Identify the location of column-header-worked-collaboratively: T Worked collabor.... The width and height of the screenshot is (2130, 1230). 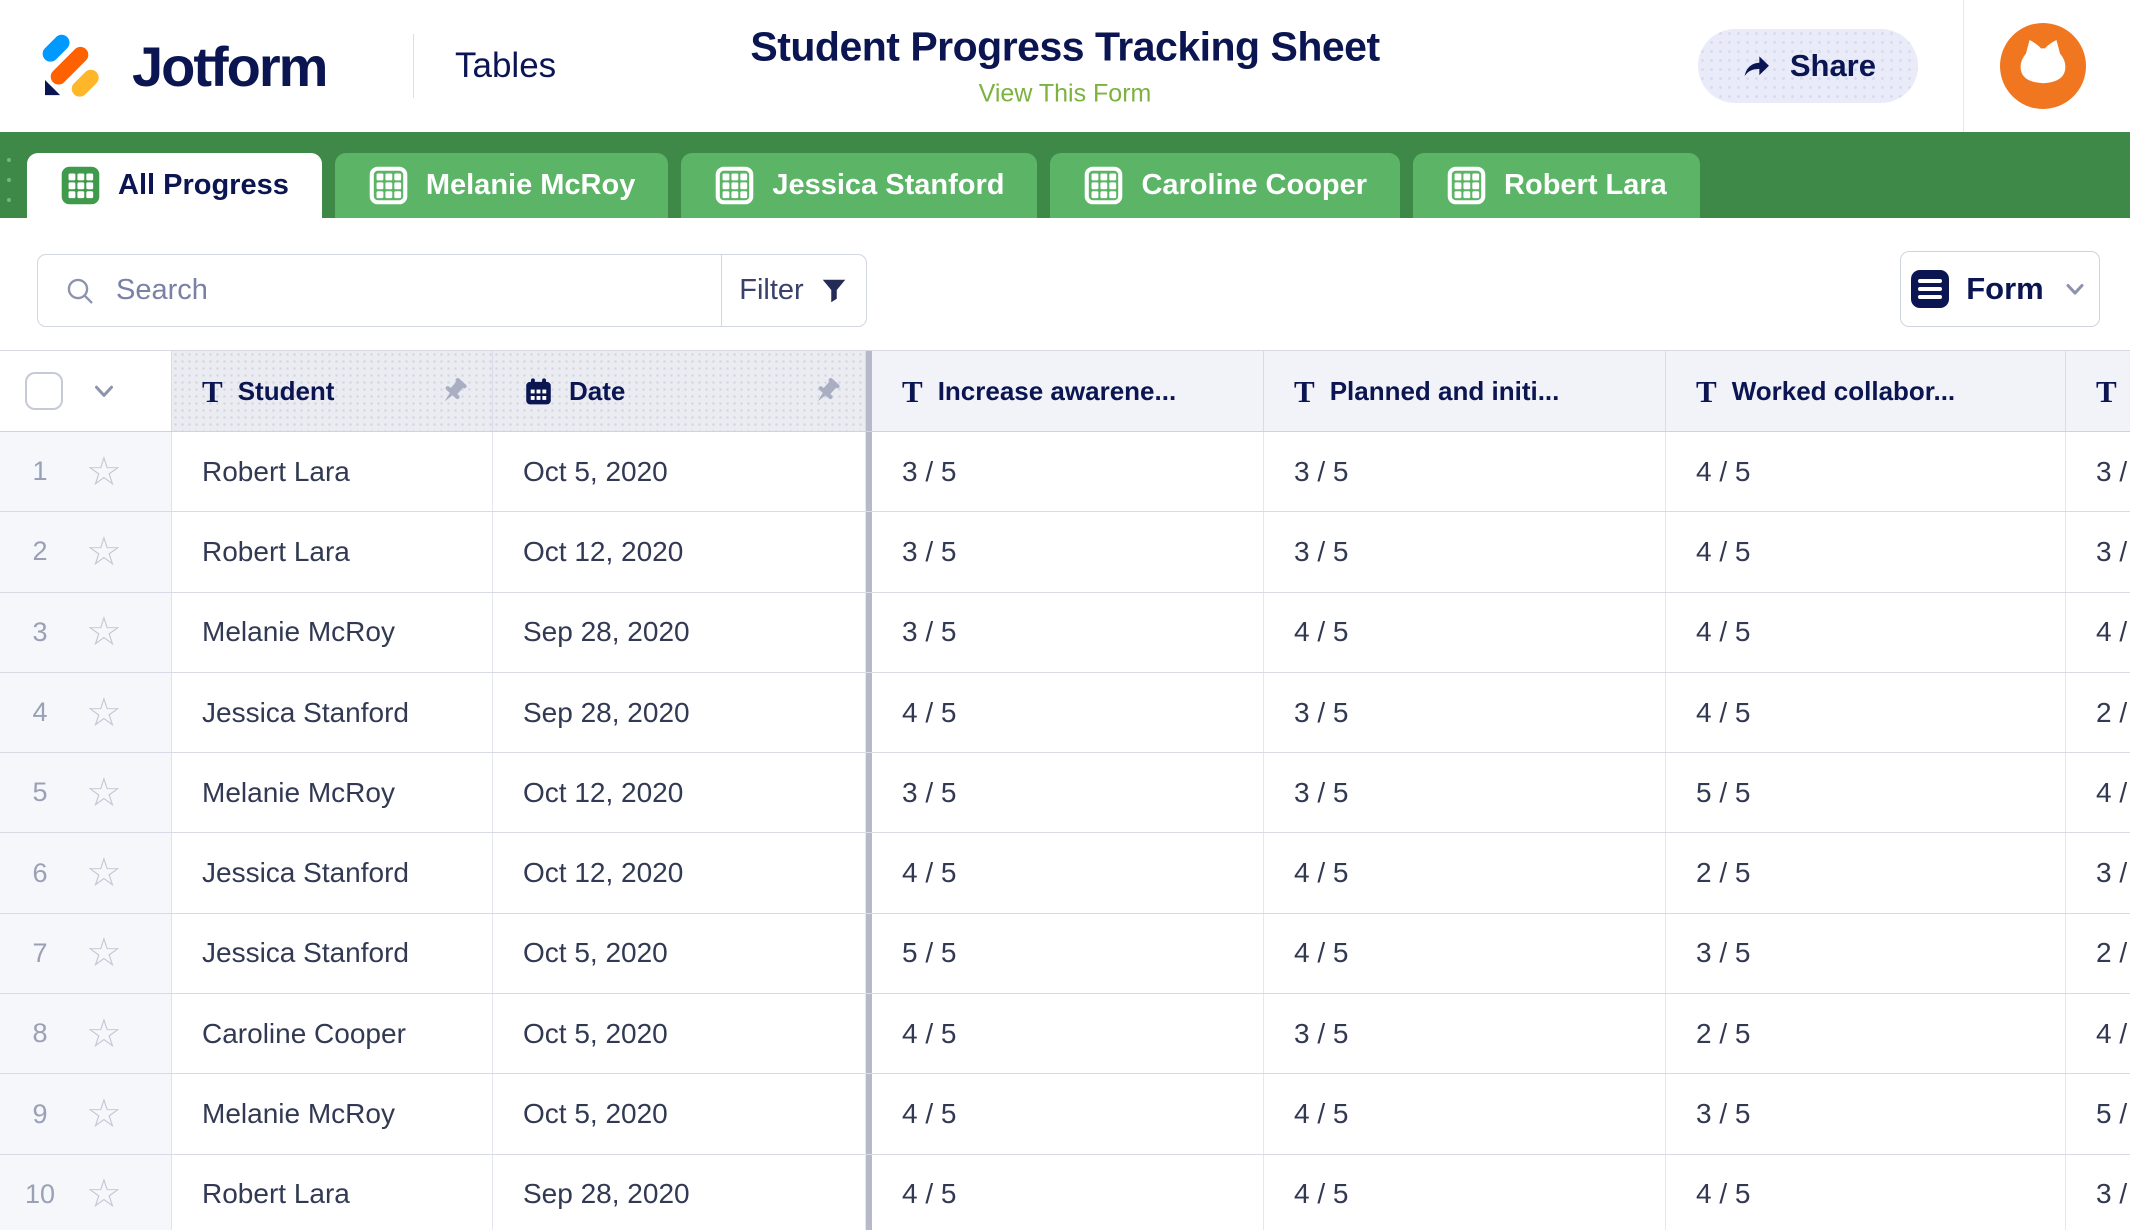
(1866, 391).